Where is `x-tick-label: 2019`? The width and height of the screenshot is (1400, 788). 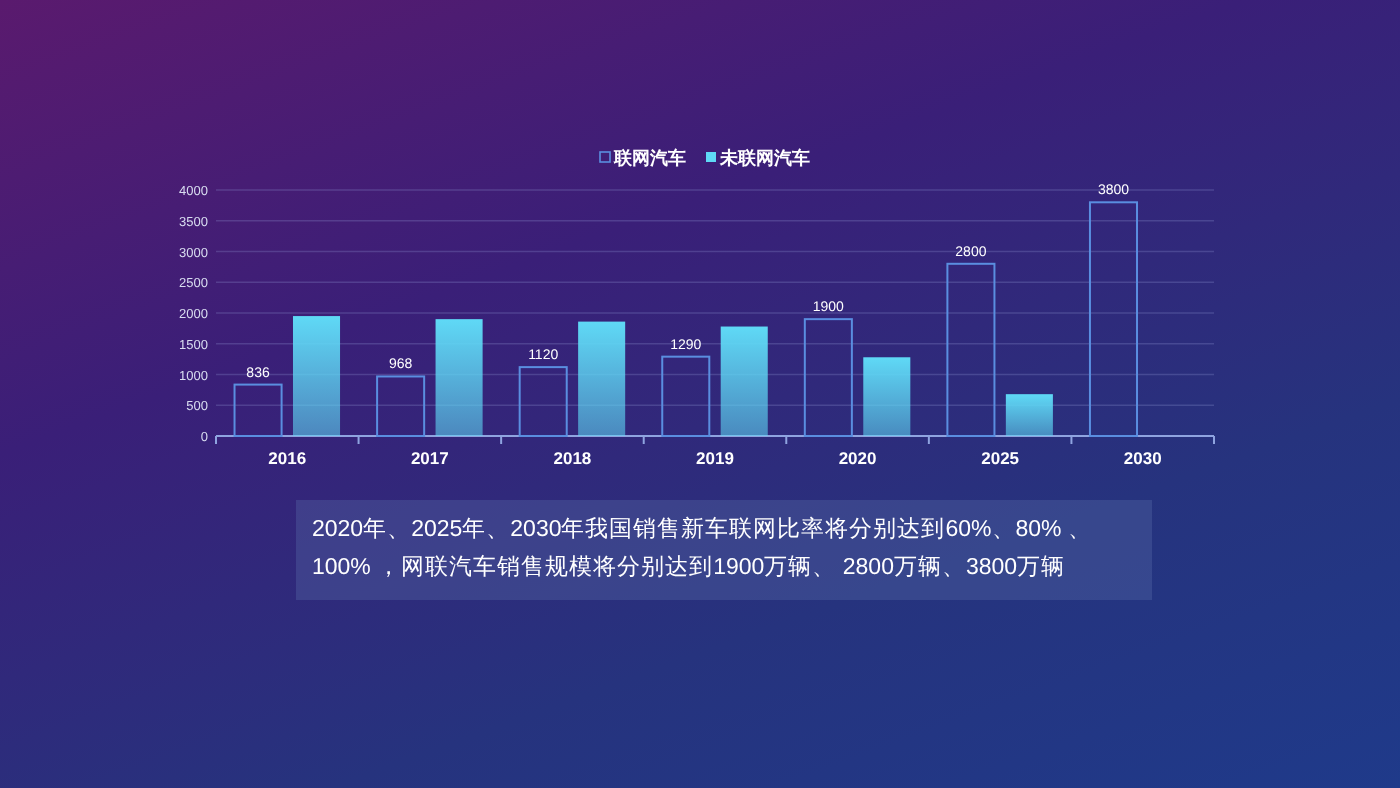 x-tick-label: 2019 is located at coordinates (715, 458).